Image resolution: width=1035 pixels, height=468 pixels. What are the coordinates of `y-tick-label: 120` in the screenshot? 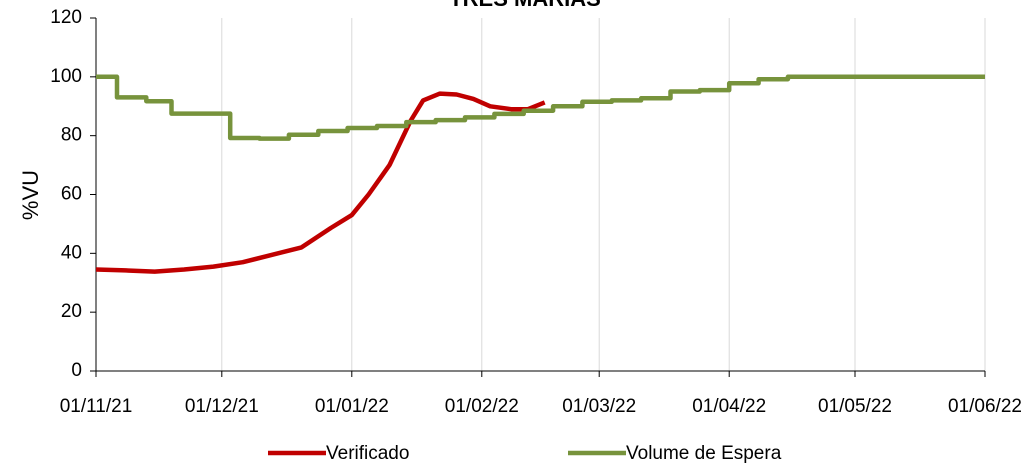 It's located at (66, 17).